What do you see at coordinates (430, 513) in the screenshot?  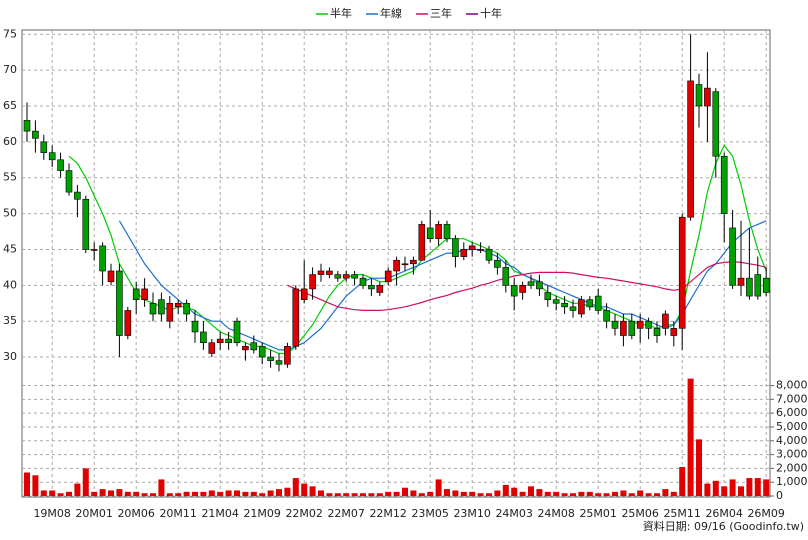 I see `x-tick-label: 23M05` at bounding box center [430, 513].